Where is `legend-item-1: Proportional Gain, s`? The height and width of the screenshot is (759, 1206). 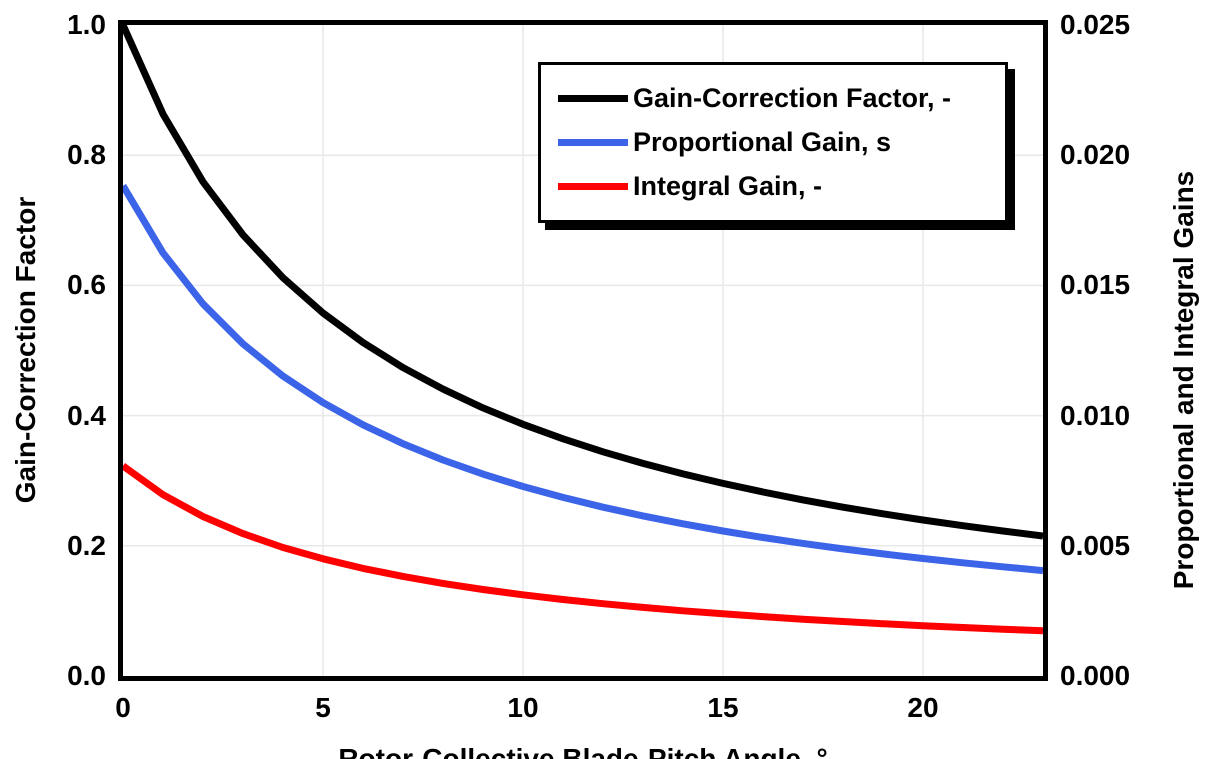
legend-item-1: Proportional Gain, s is located at coordinates (781, 142).